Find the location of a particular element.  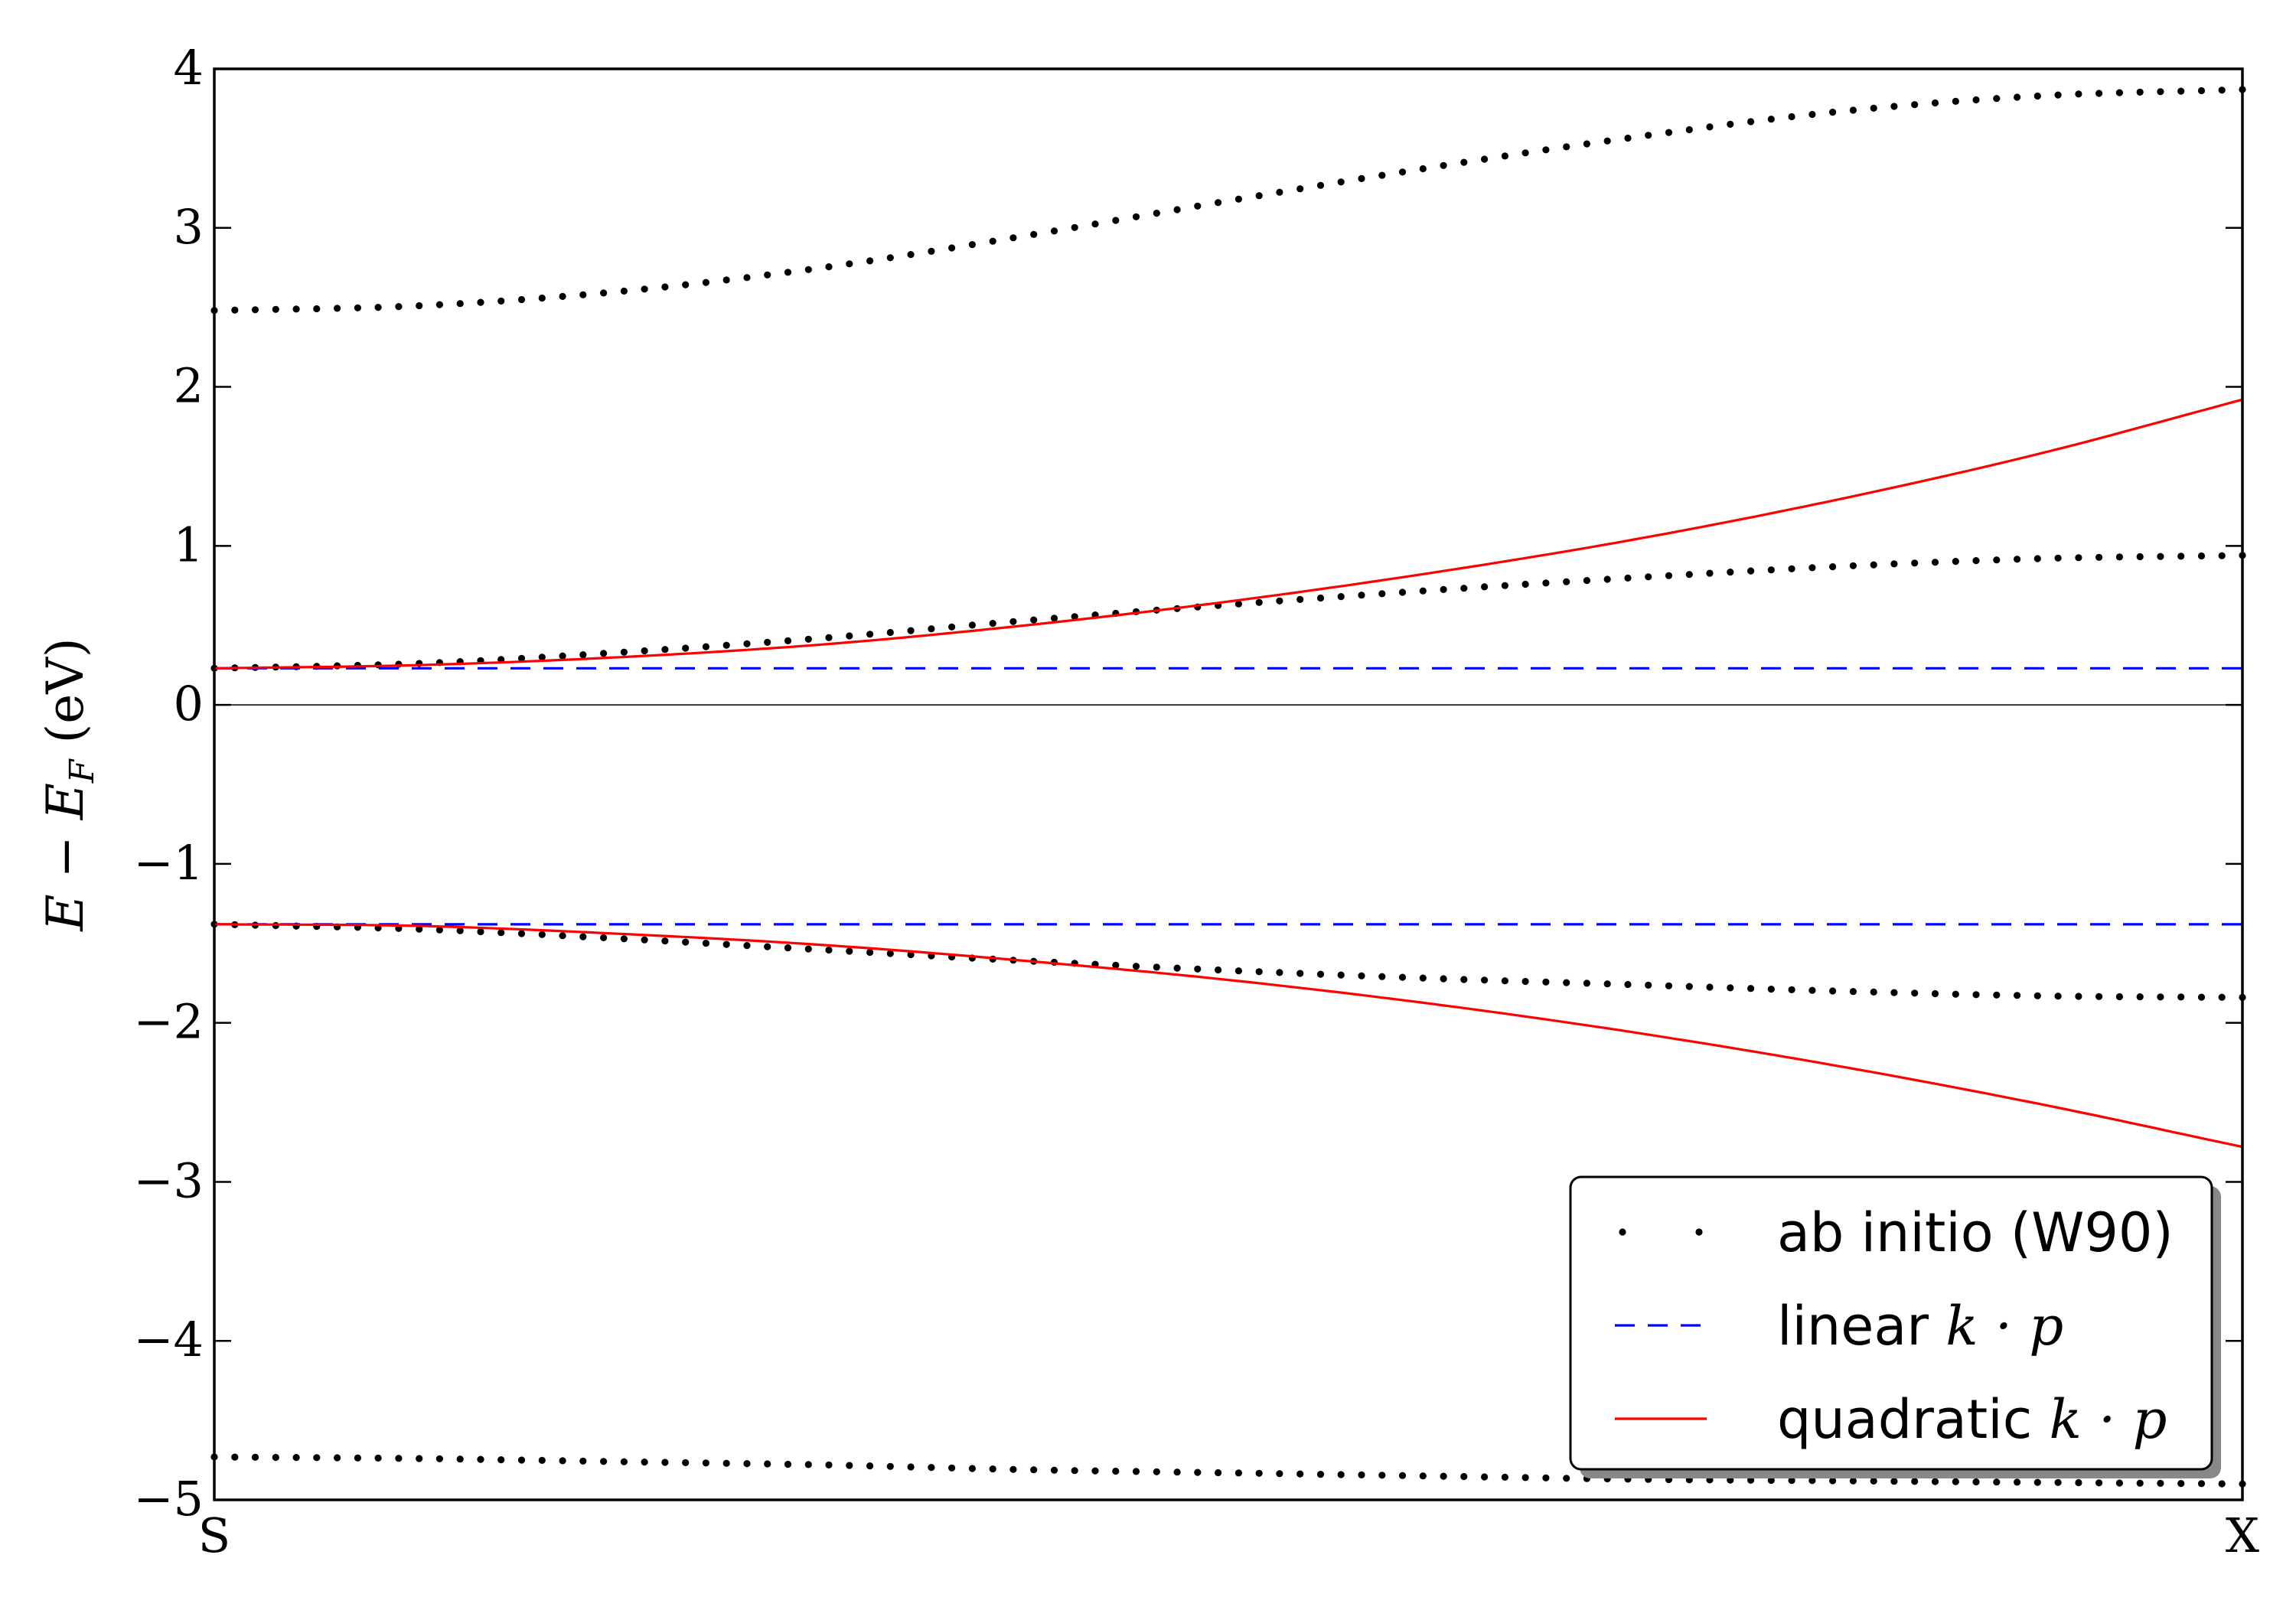

y-tick-label: 3 is located at coordinates (189, 227).